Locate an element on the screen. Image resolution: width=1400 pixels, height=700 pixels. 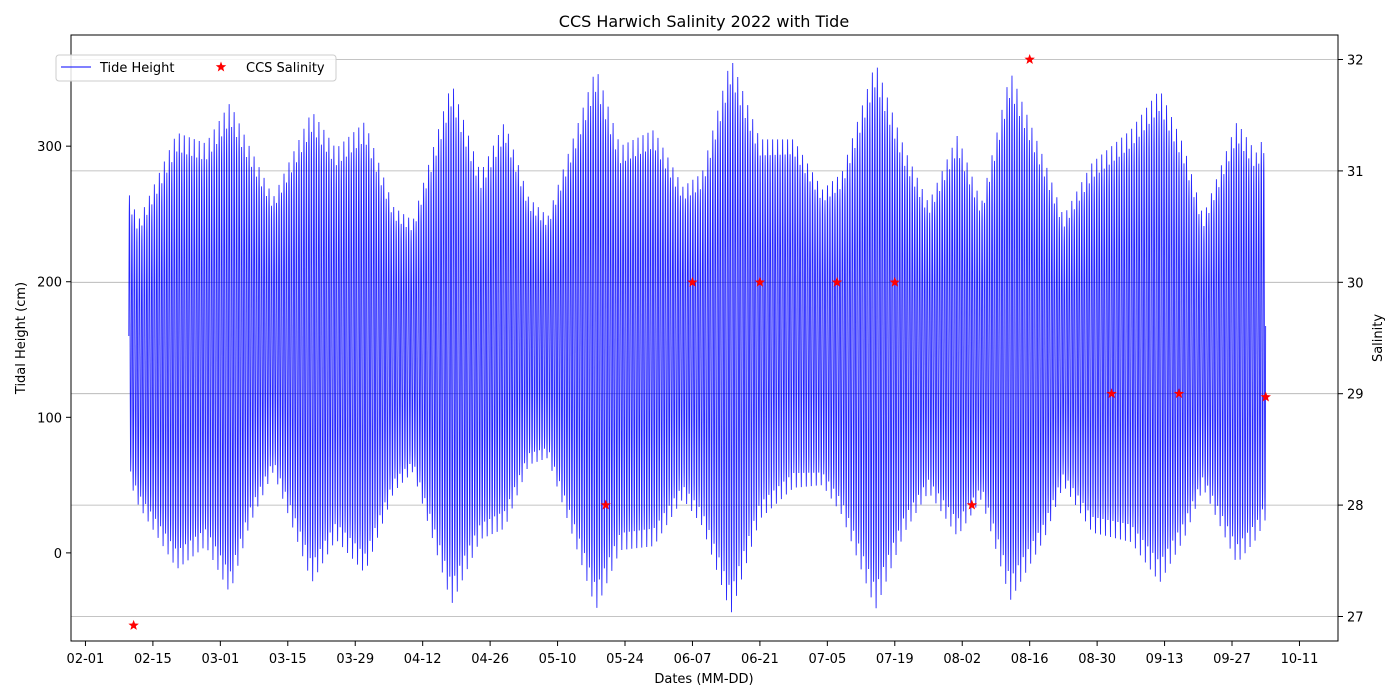
x-tick-label: 06-07 is located at coordinates (693, 659).